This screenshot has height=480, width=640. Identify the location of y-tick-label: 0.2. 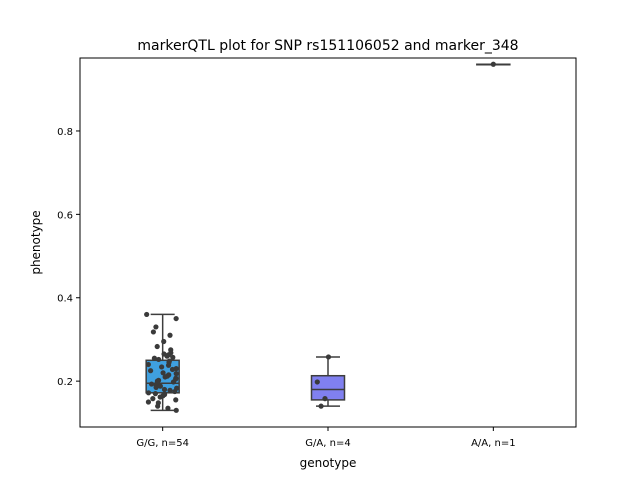
(65, 382).